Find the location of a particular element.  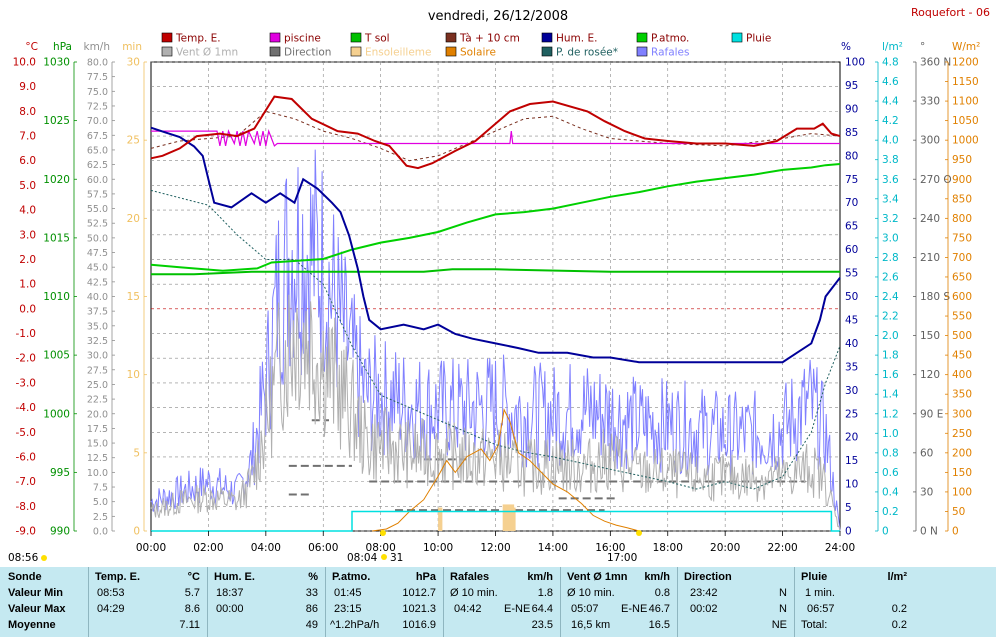

x-tick-label: 04:00 is located at coordinates (266, 548).